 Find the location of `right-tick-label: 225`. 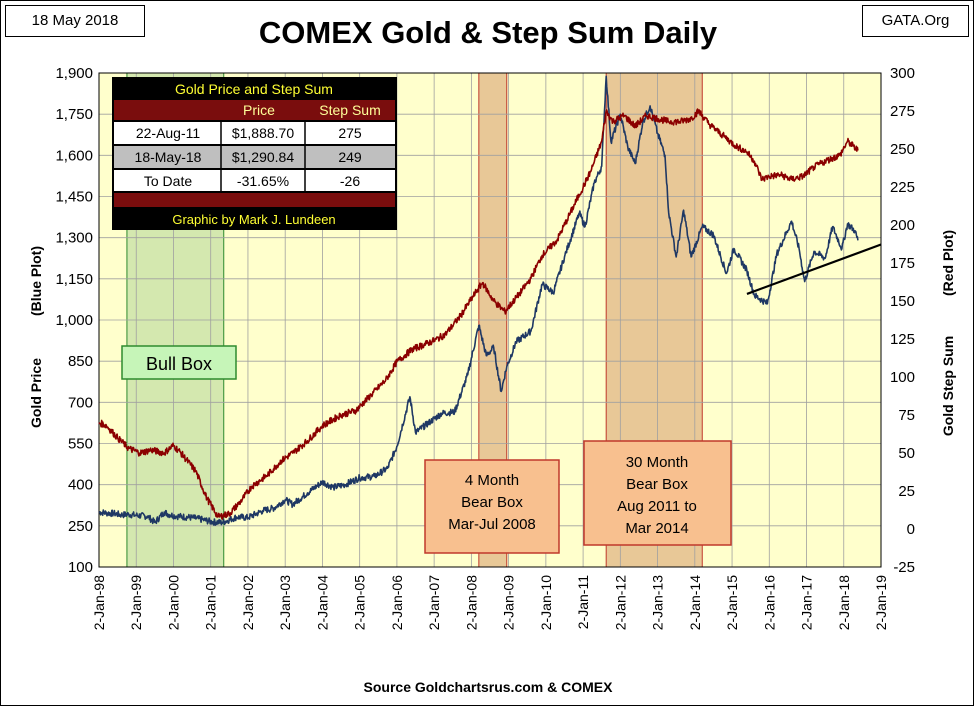

right-tick-label: 225 is located at coordinates (902, 187).